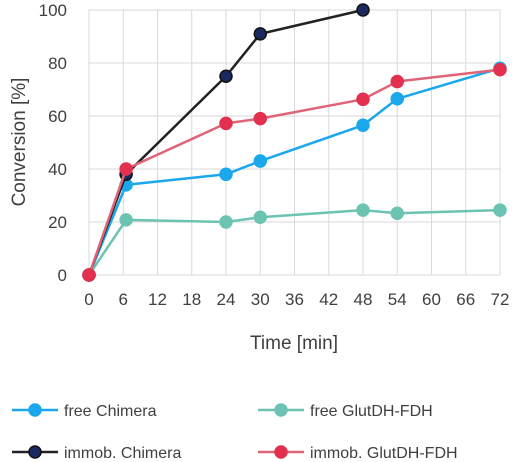 The image size is (512, 462). I want to click on legend-item: free GlutDH-FDH, so click(345, 411).